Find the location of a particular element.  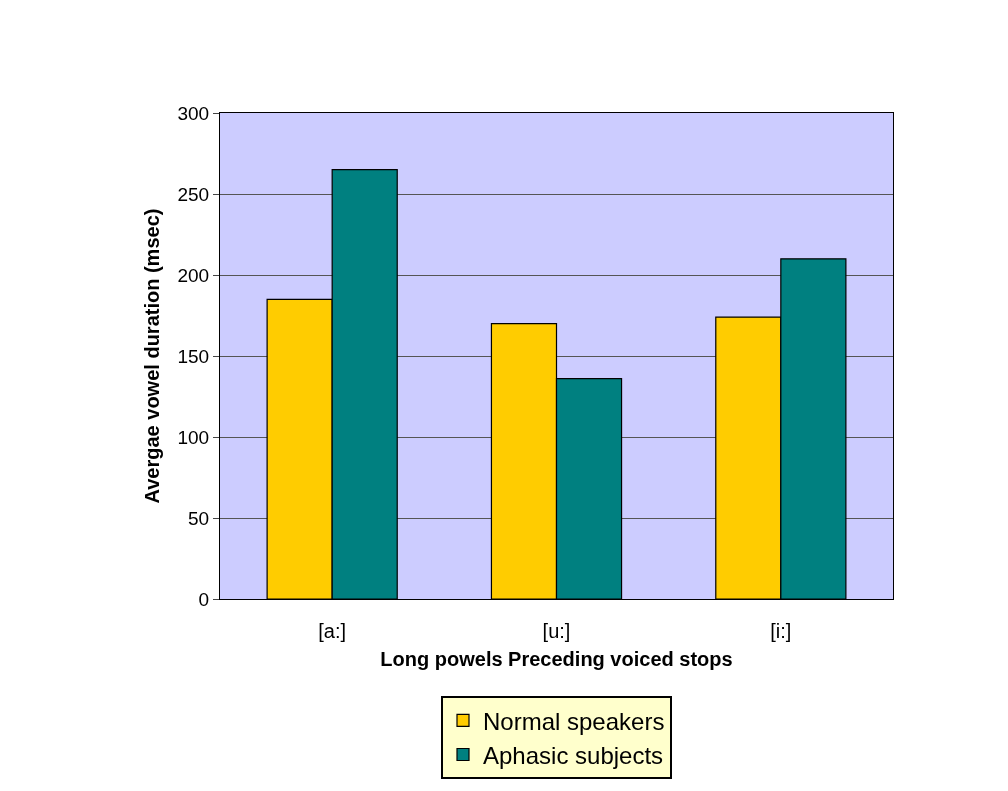

x-tick-label: [i:] is located at coordinates (781, 631).